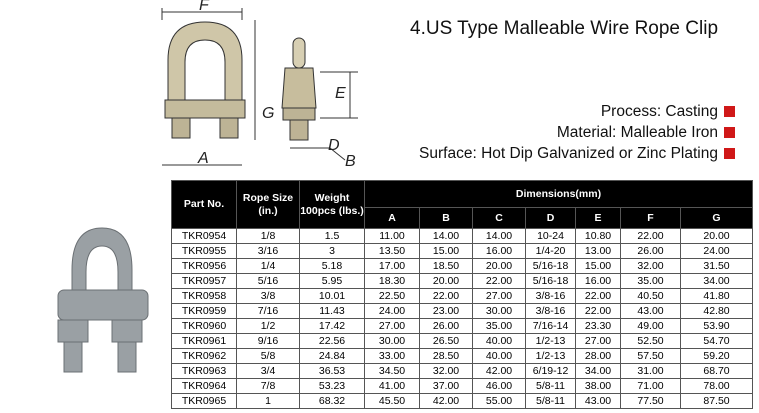 This screenshot has height=413, width=759. I want to click on table-cell: 41.00, so click(392, 386).